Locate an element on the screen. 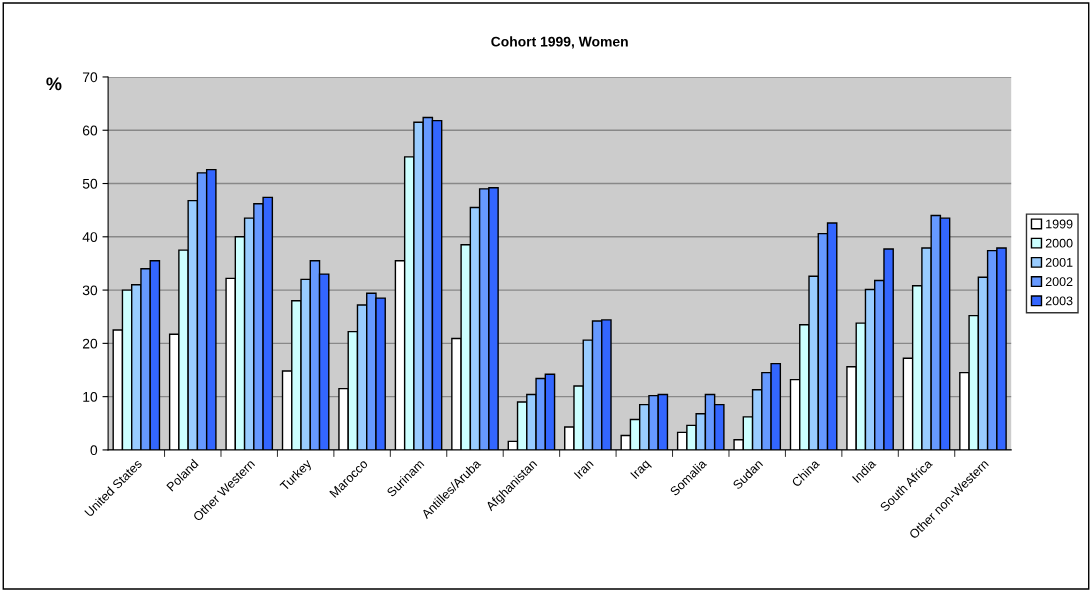  y-axis-title: % is located at coordinates (54, 84).